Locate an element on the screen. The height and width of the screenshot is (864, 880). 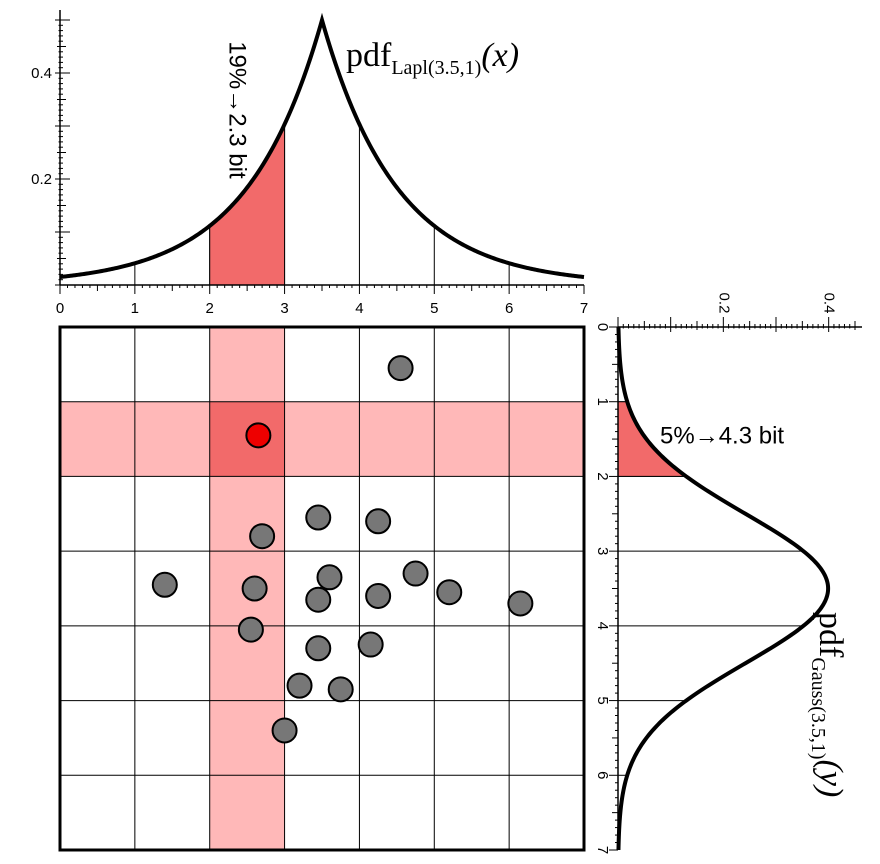
right-density-tick-label: 0.2 is located at coordinates (723, 303).